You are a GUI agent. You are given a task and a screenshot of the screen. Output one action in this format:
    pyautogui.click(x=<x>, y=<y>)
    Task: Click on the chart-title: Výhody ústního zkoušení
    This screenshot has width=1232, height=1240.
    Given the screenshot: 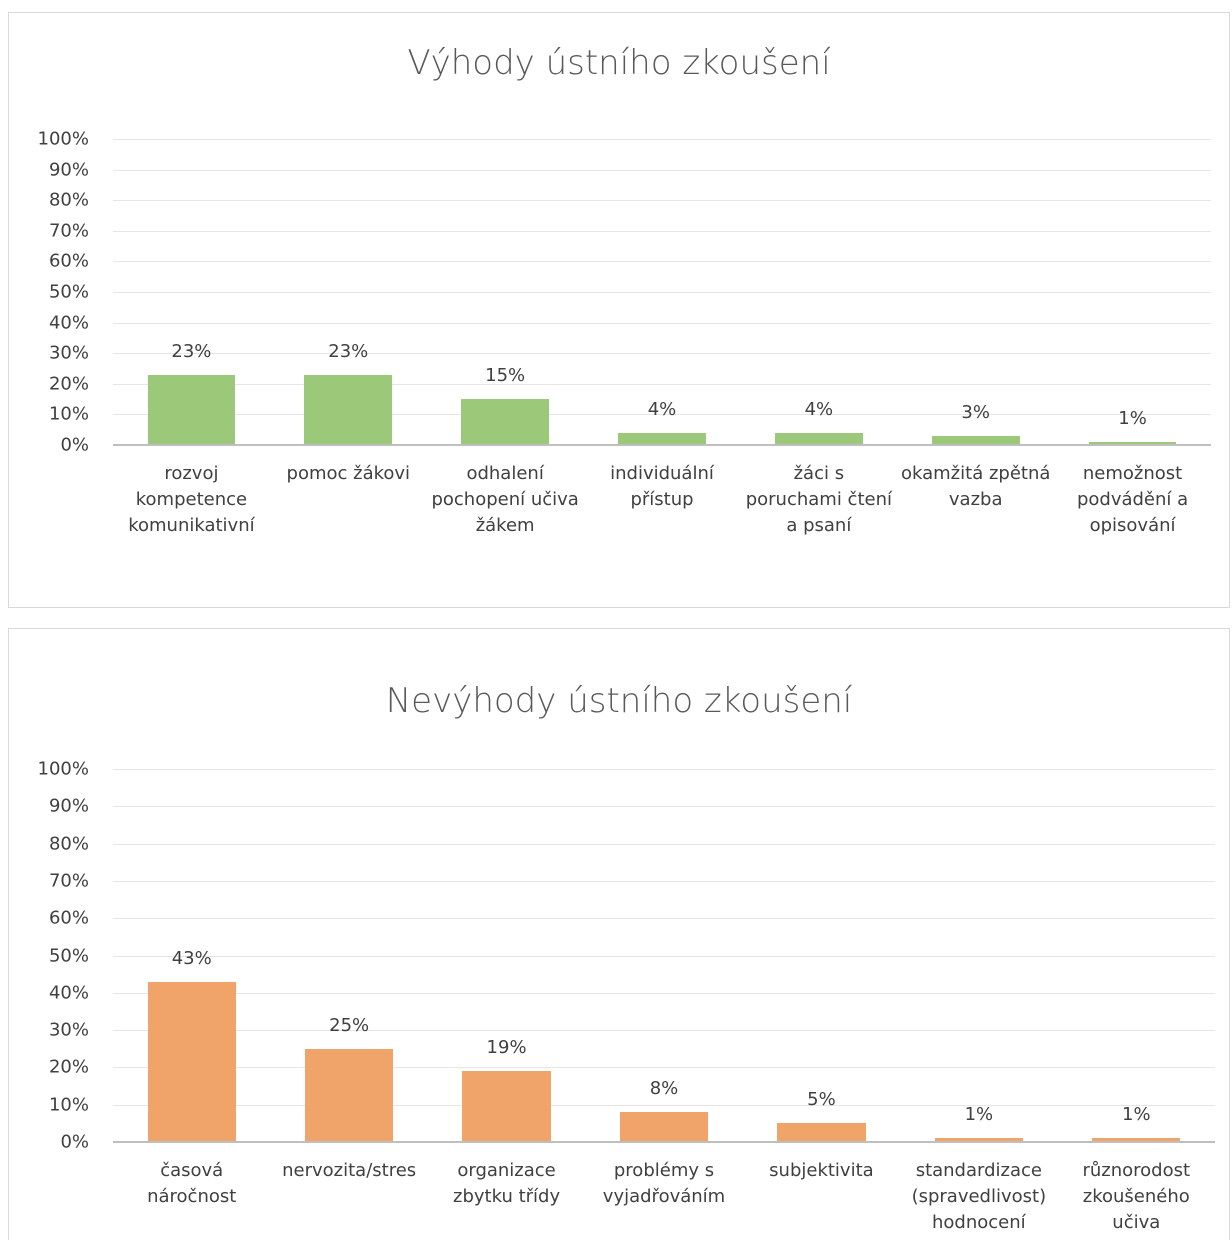 What is the action you would take?
    pyautogui.click(x=619, y=63)
    